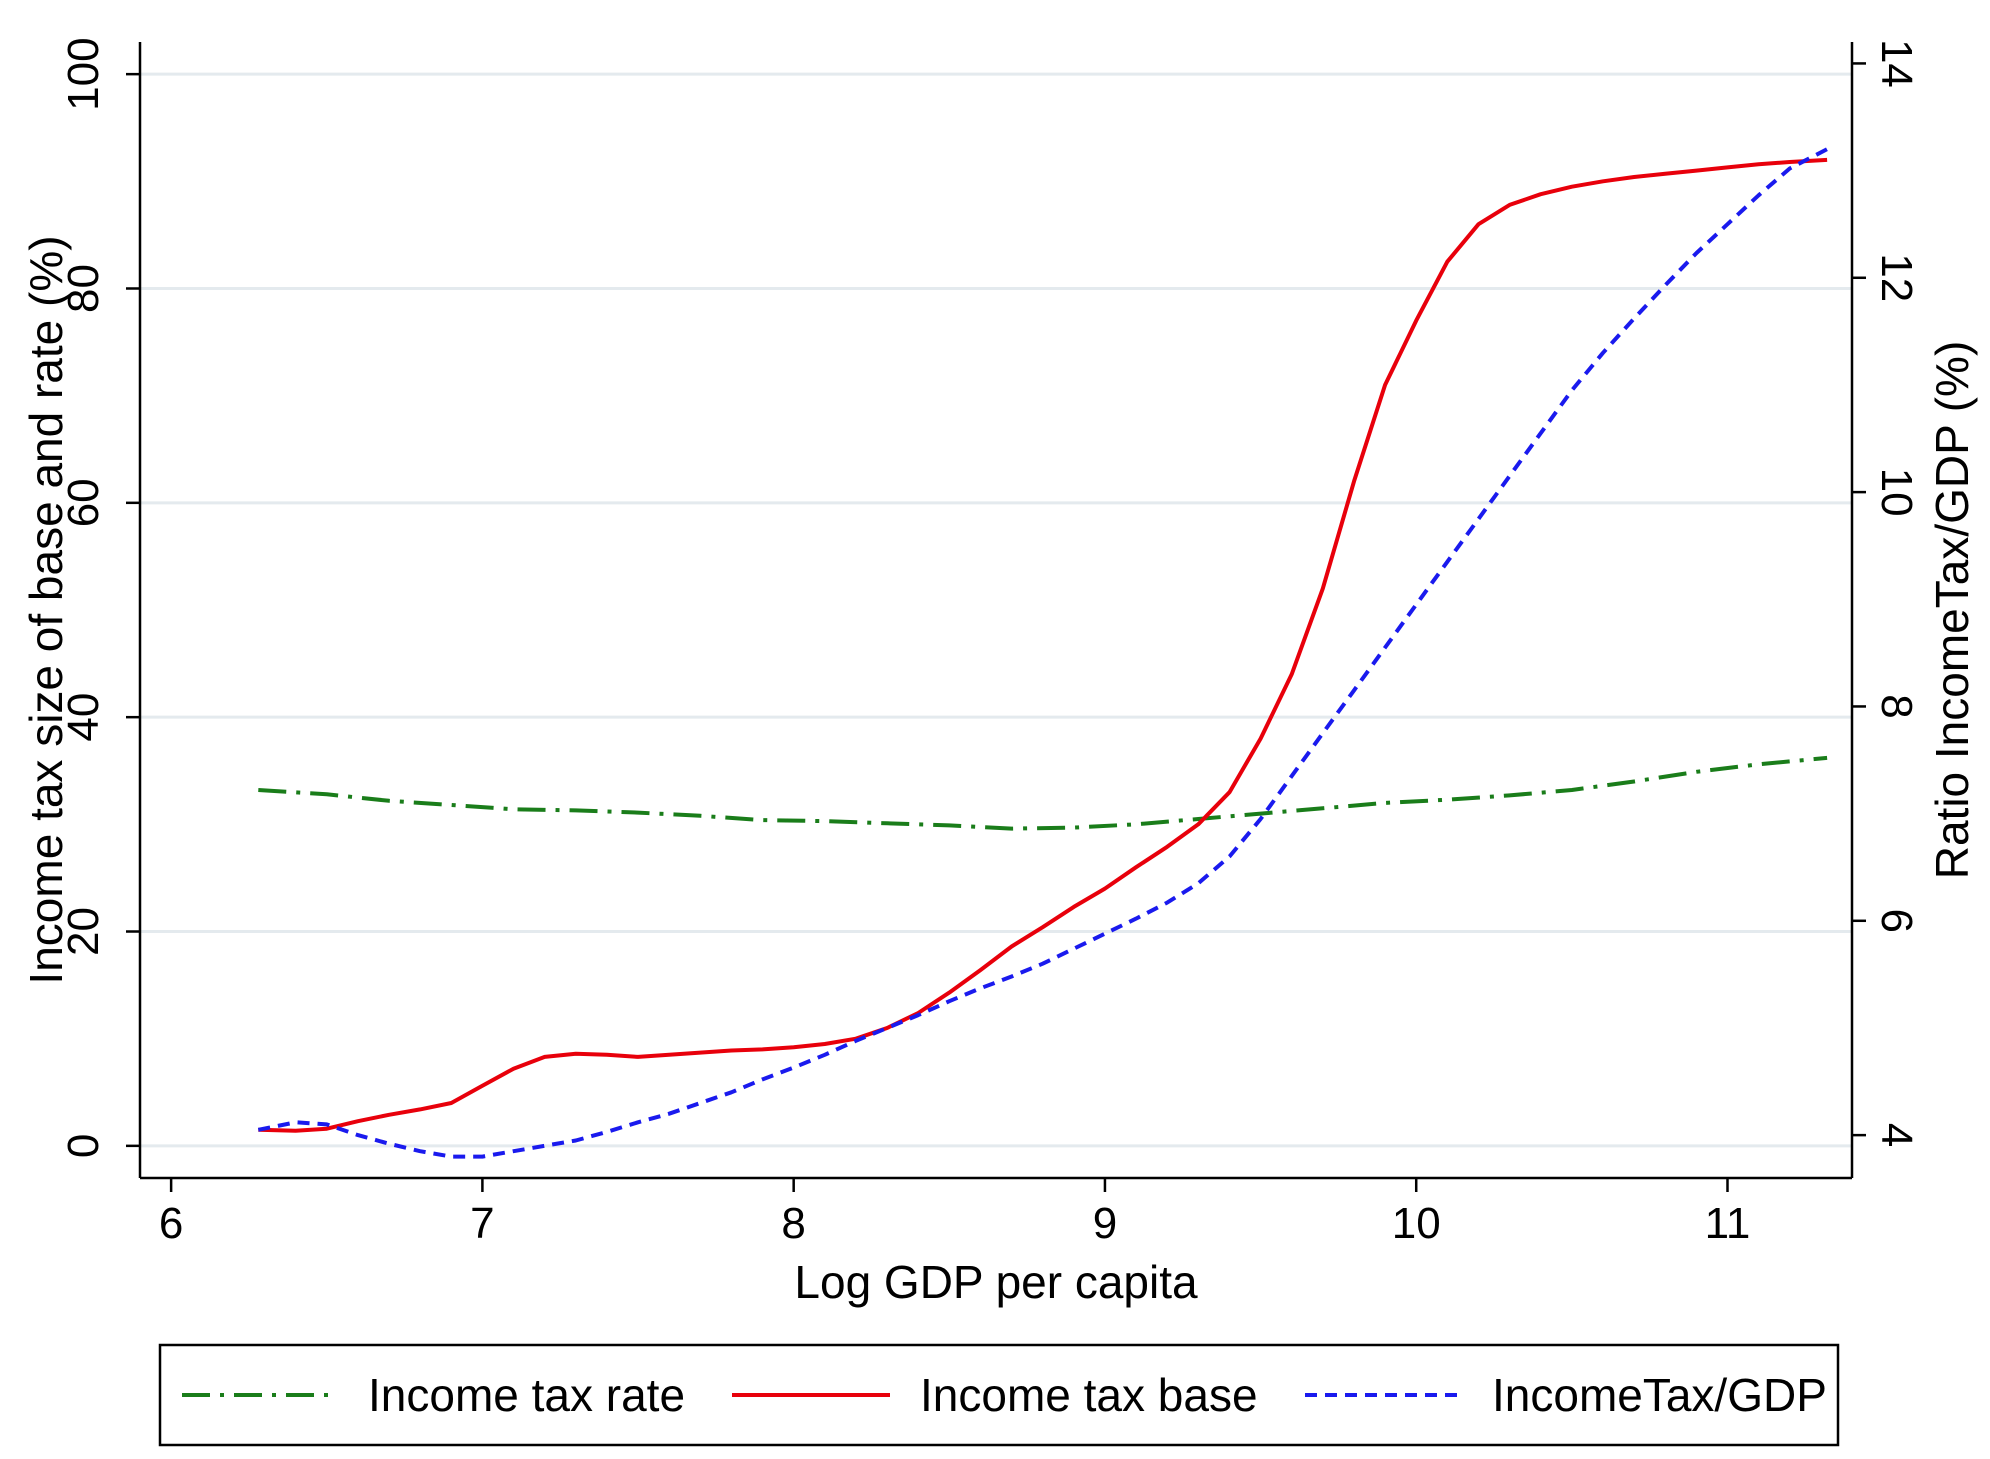 The width and height of the screenshot is (1990, 1459). What do you see at coordinates (83, 1146) in the screenshot?
I see `left-y-tick-label-0: 0` at bounding box center [83, 1146].